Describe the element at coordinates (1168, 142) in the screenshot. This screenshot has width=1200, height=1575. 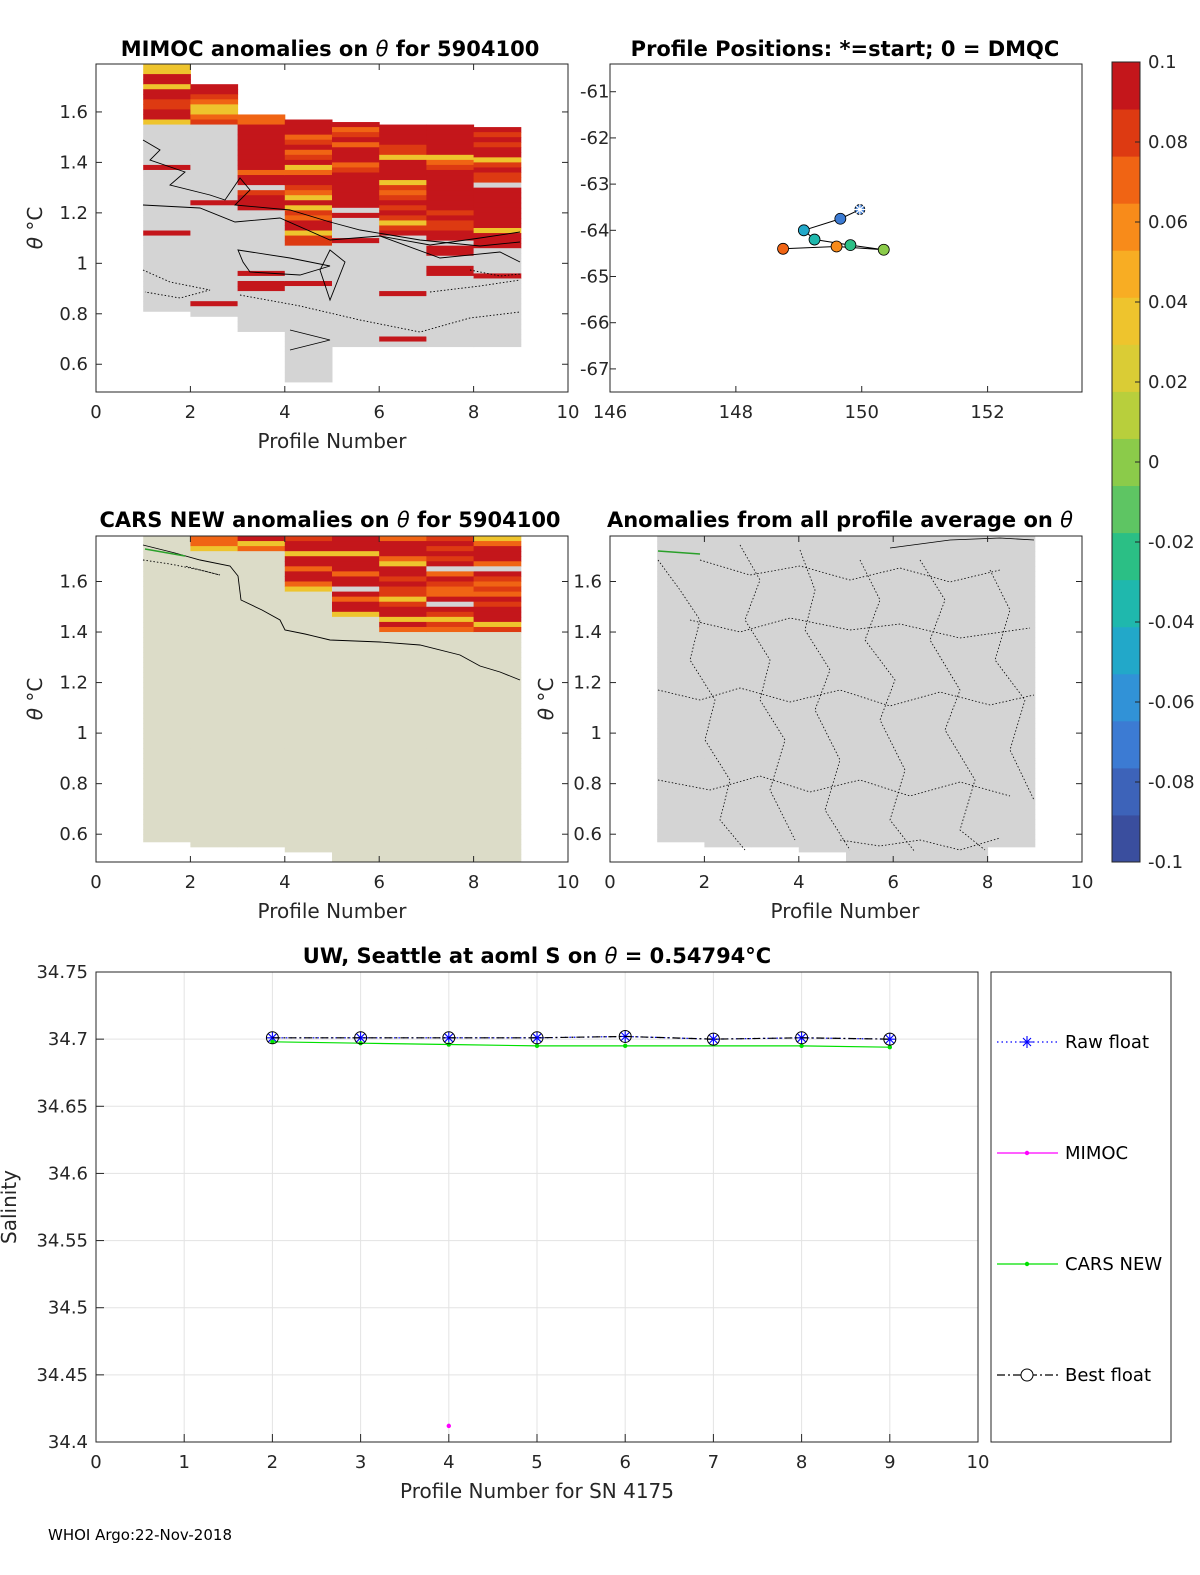
I see `colorbar-tick-label: 0.08` at that location.